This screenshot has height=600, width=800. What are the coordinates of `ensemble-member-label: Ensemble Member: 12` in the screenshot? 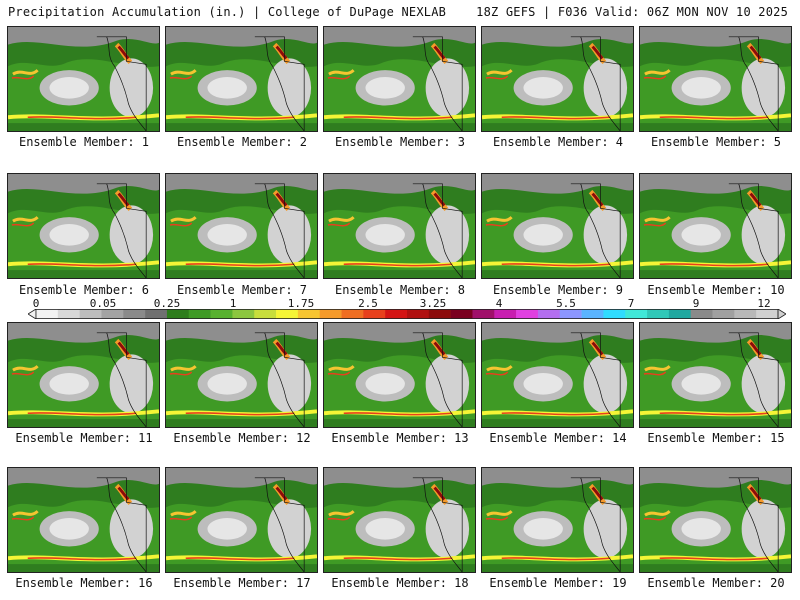 It's located at (242, 438).